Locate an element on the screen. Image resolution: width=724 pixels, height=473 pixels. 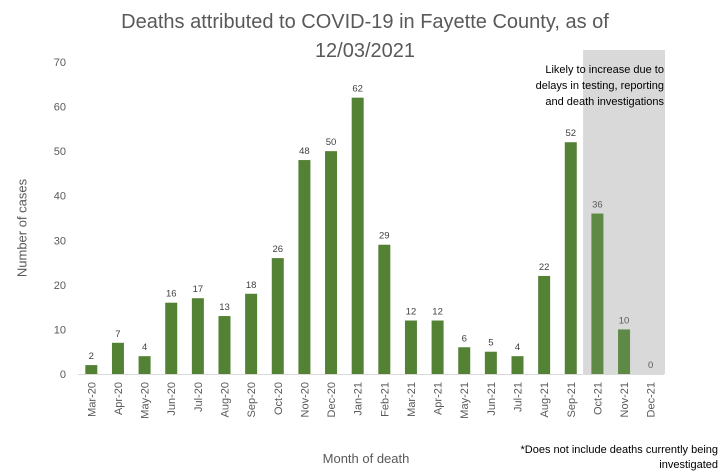
x-axis-label: Month of death is located at coordinates (366, 458).